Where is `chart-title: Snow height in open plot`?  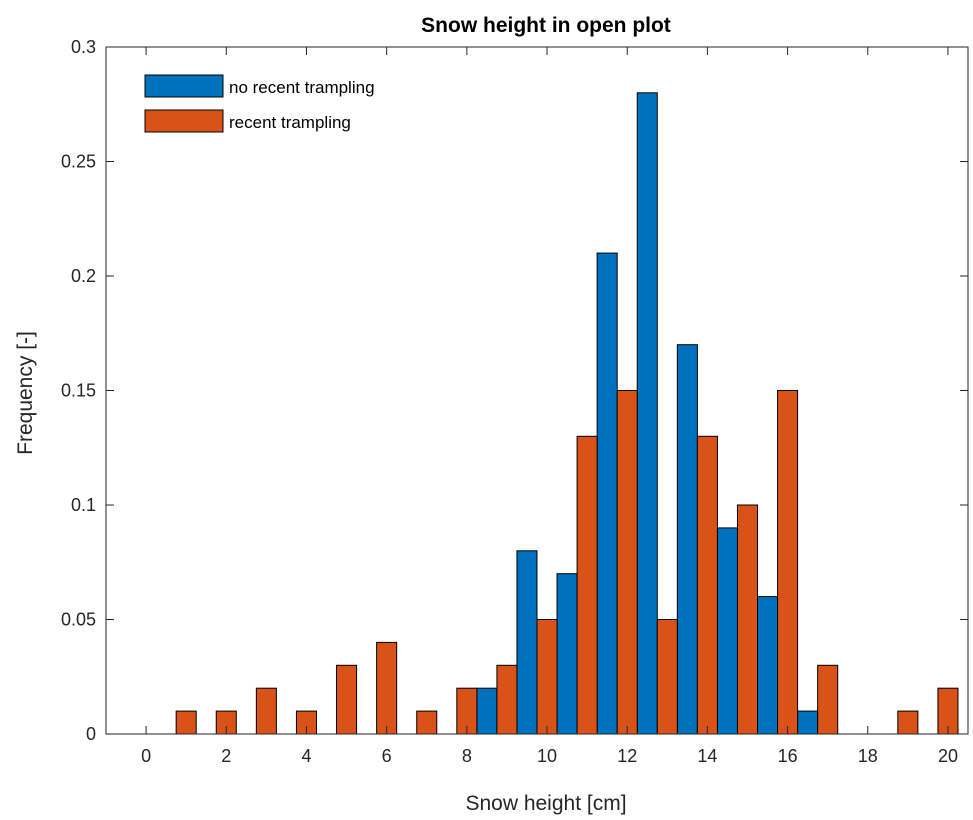
chart-title: Snow height in open plot is located at coordinates (546, 25).